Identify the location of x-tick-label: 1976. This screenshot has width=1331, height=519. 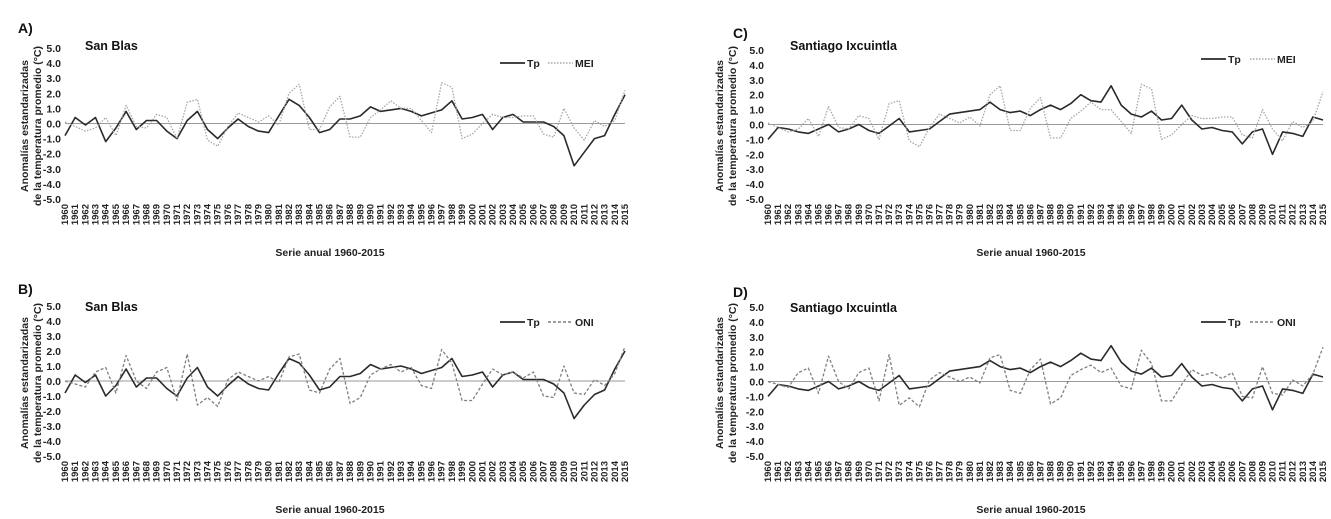
(228, 471).